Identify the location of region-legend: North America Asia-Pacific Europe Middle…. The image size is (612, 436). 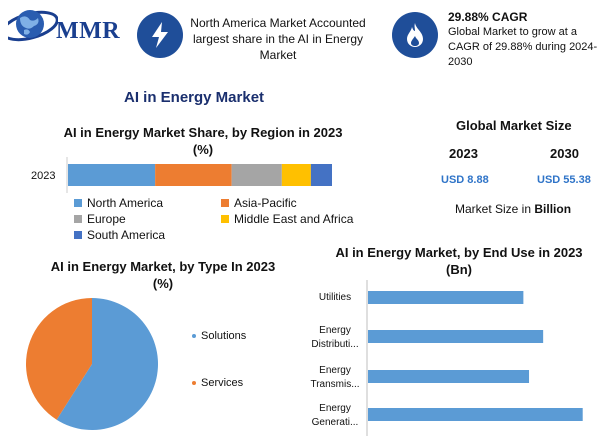
(224, 221).